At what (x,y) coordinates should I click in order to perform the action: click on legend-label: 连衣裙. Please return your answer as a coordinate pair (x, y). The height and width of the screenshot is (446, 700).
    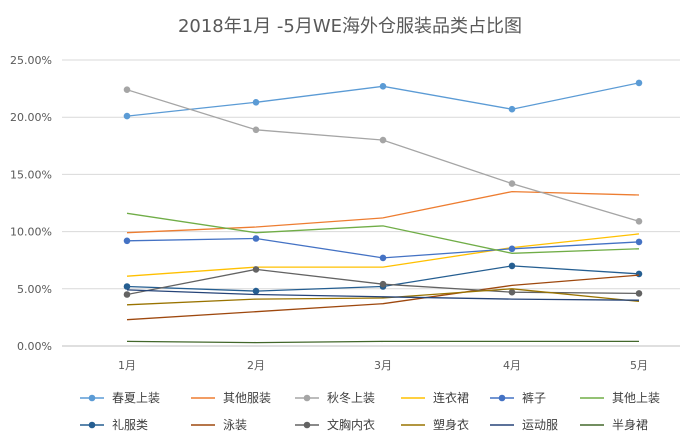
    Looking at the image, I should click on (451, 397).